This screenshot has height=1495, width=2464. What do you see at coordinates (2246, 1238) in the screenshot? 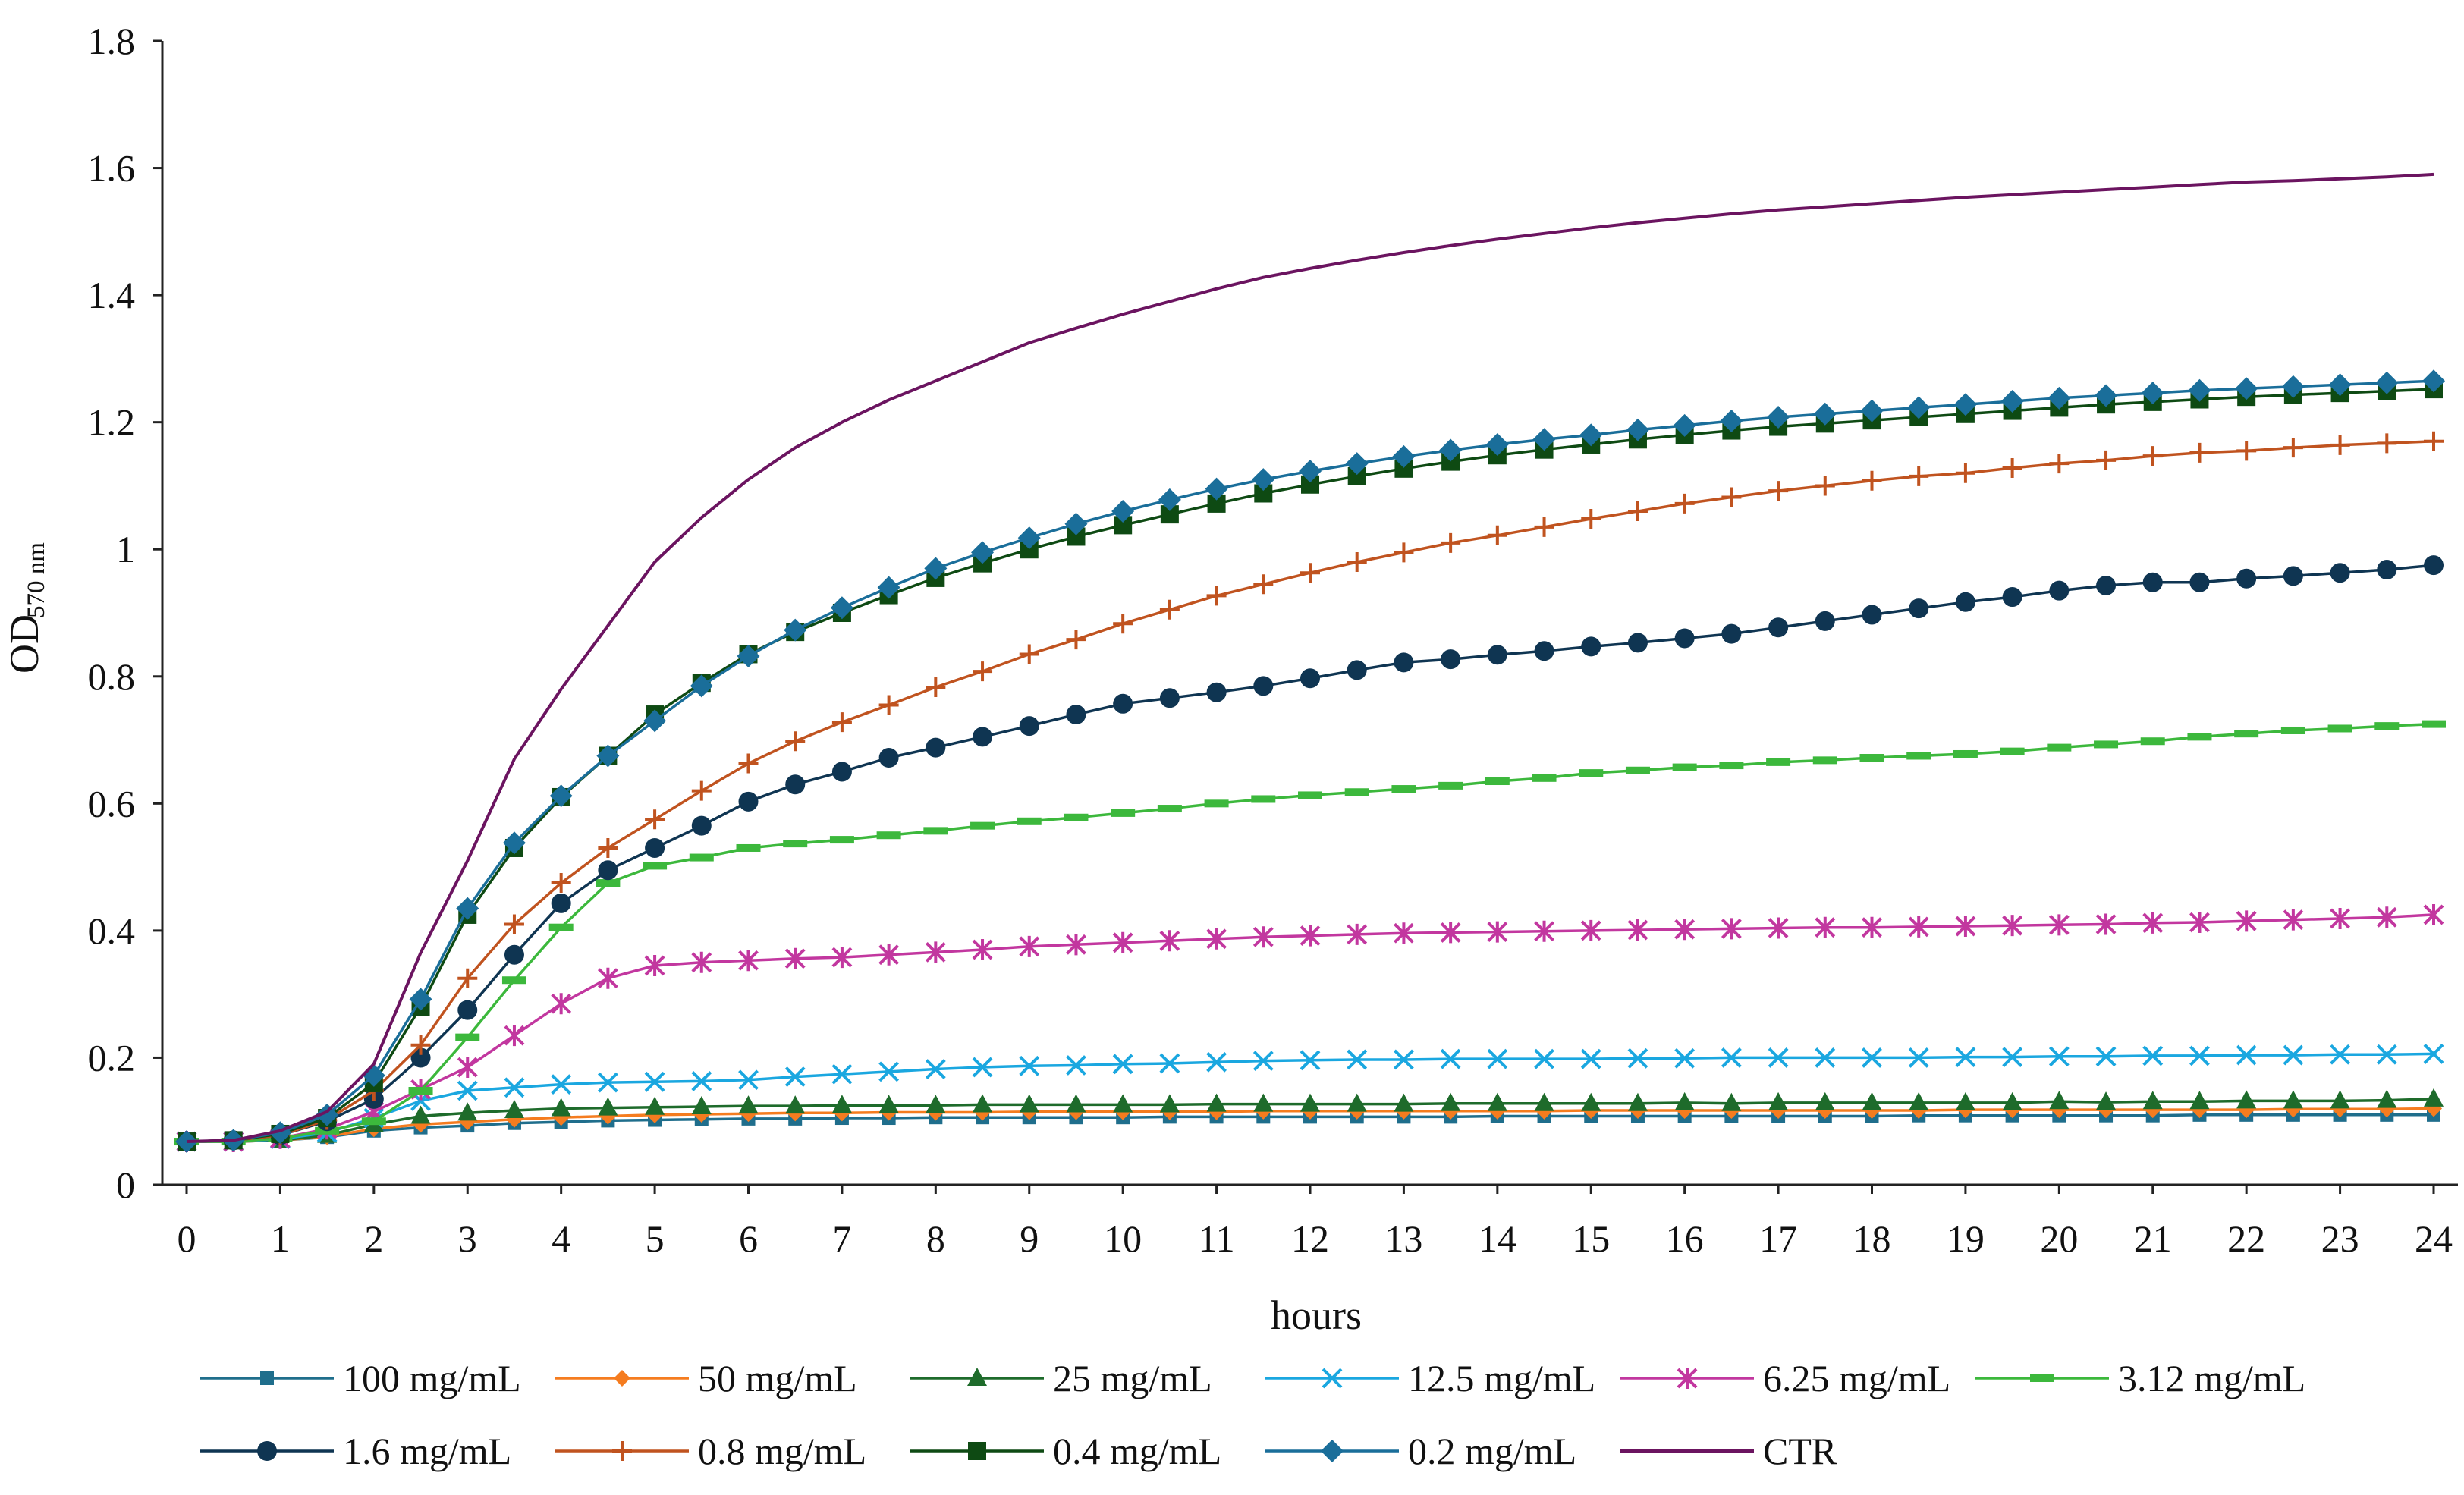
I see `x-tick-label: 22` at bounding box center [2246, 1238].